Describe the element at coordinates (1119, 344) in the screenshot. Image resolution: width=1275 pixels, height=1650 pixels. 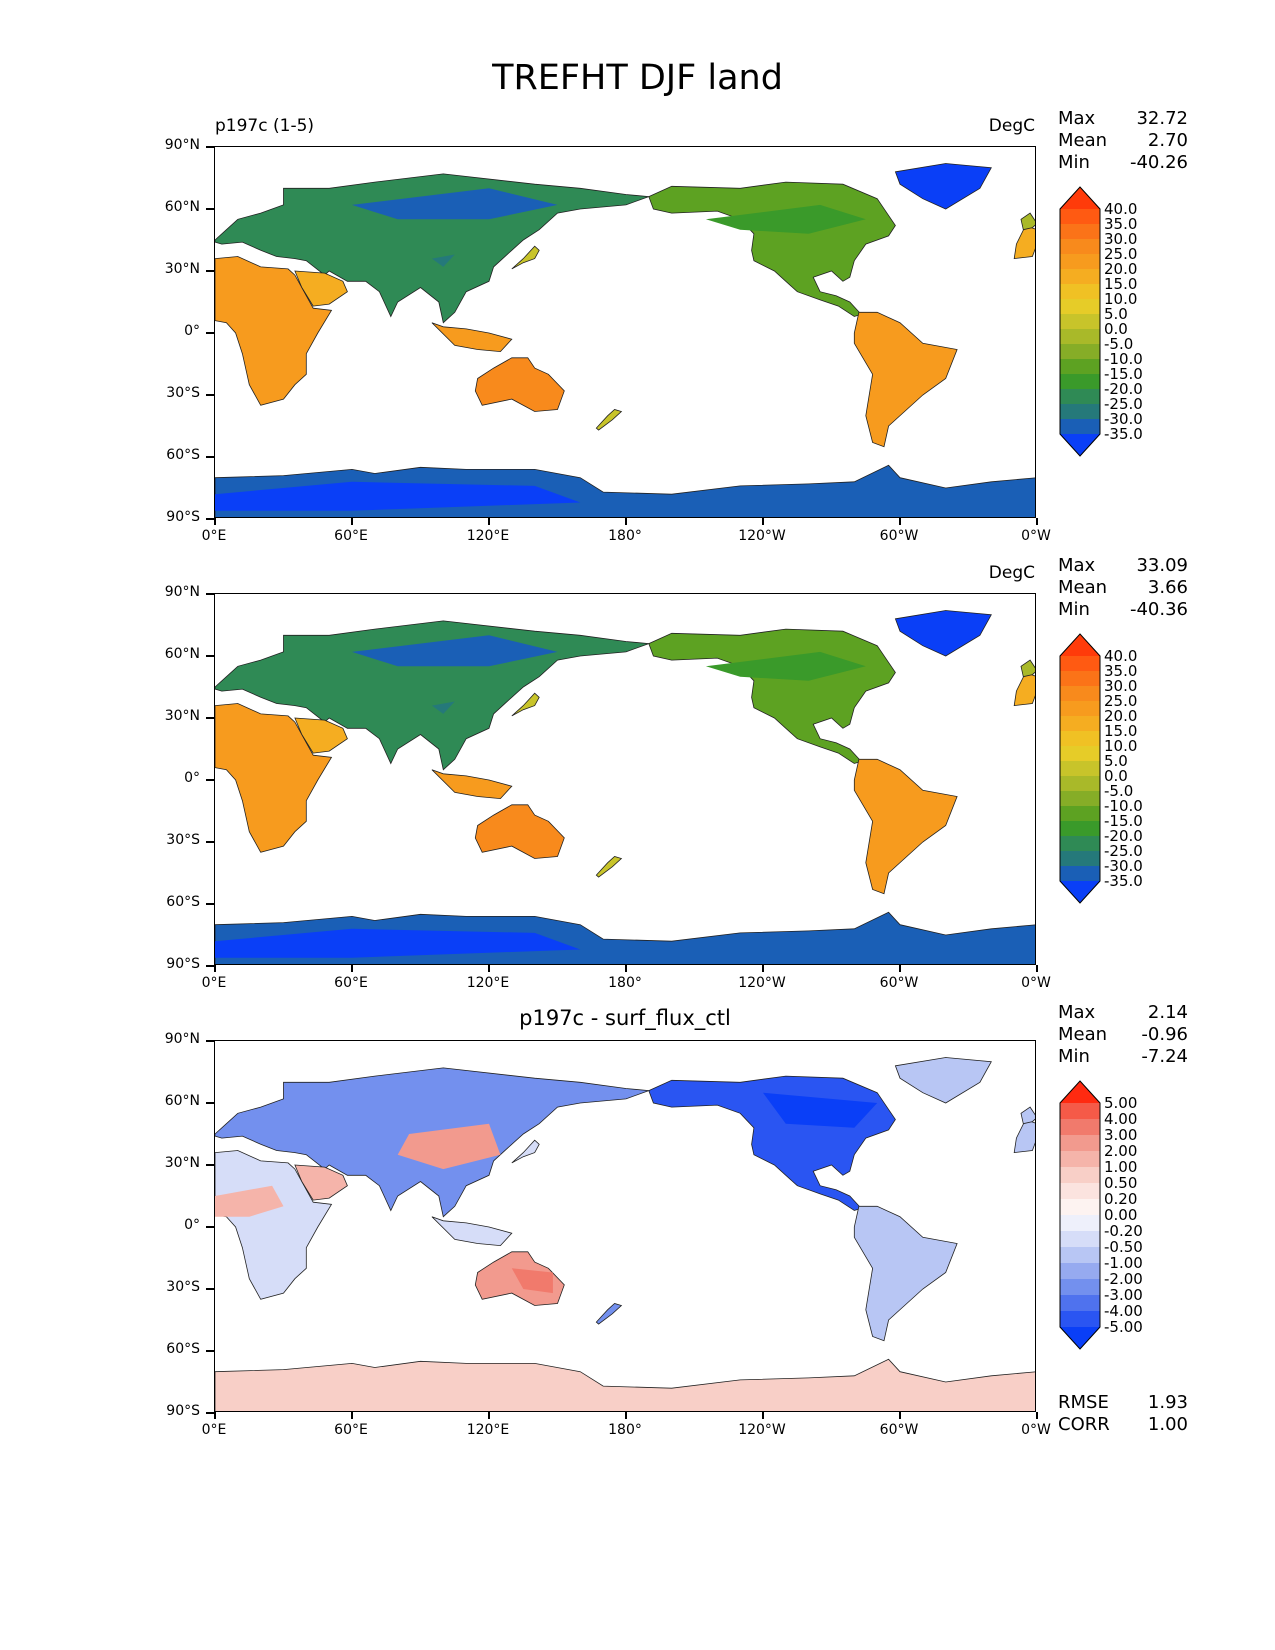
I see `colorbar-label: -5.0` at that location.